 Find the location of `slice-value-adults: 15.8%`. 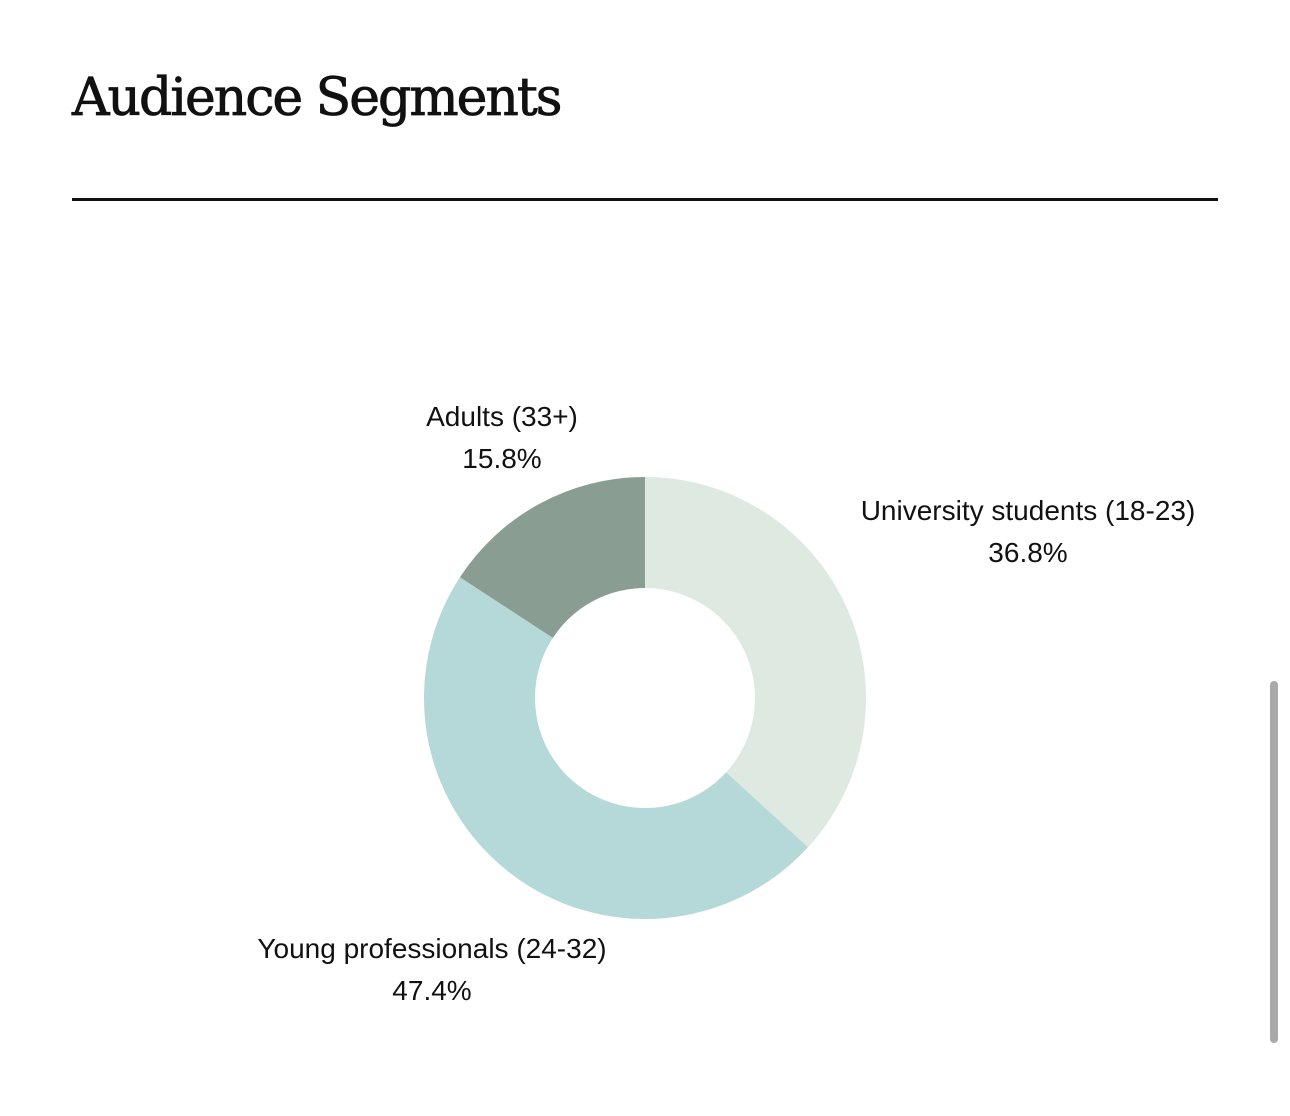

slice-value-adults: 15.8% is located at coordinates (501, 458).